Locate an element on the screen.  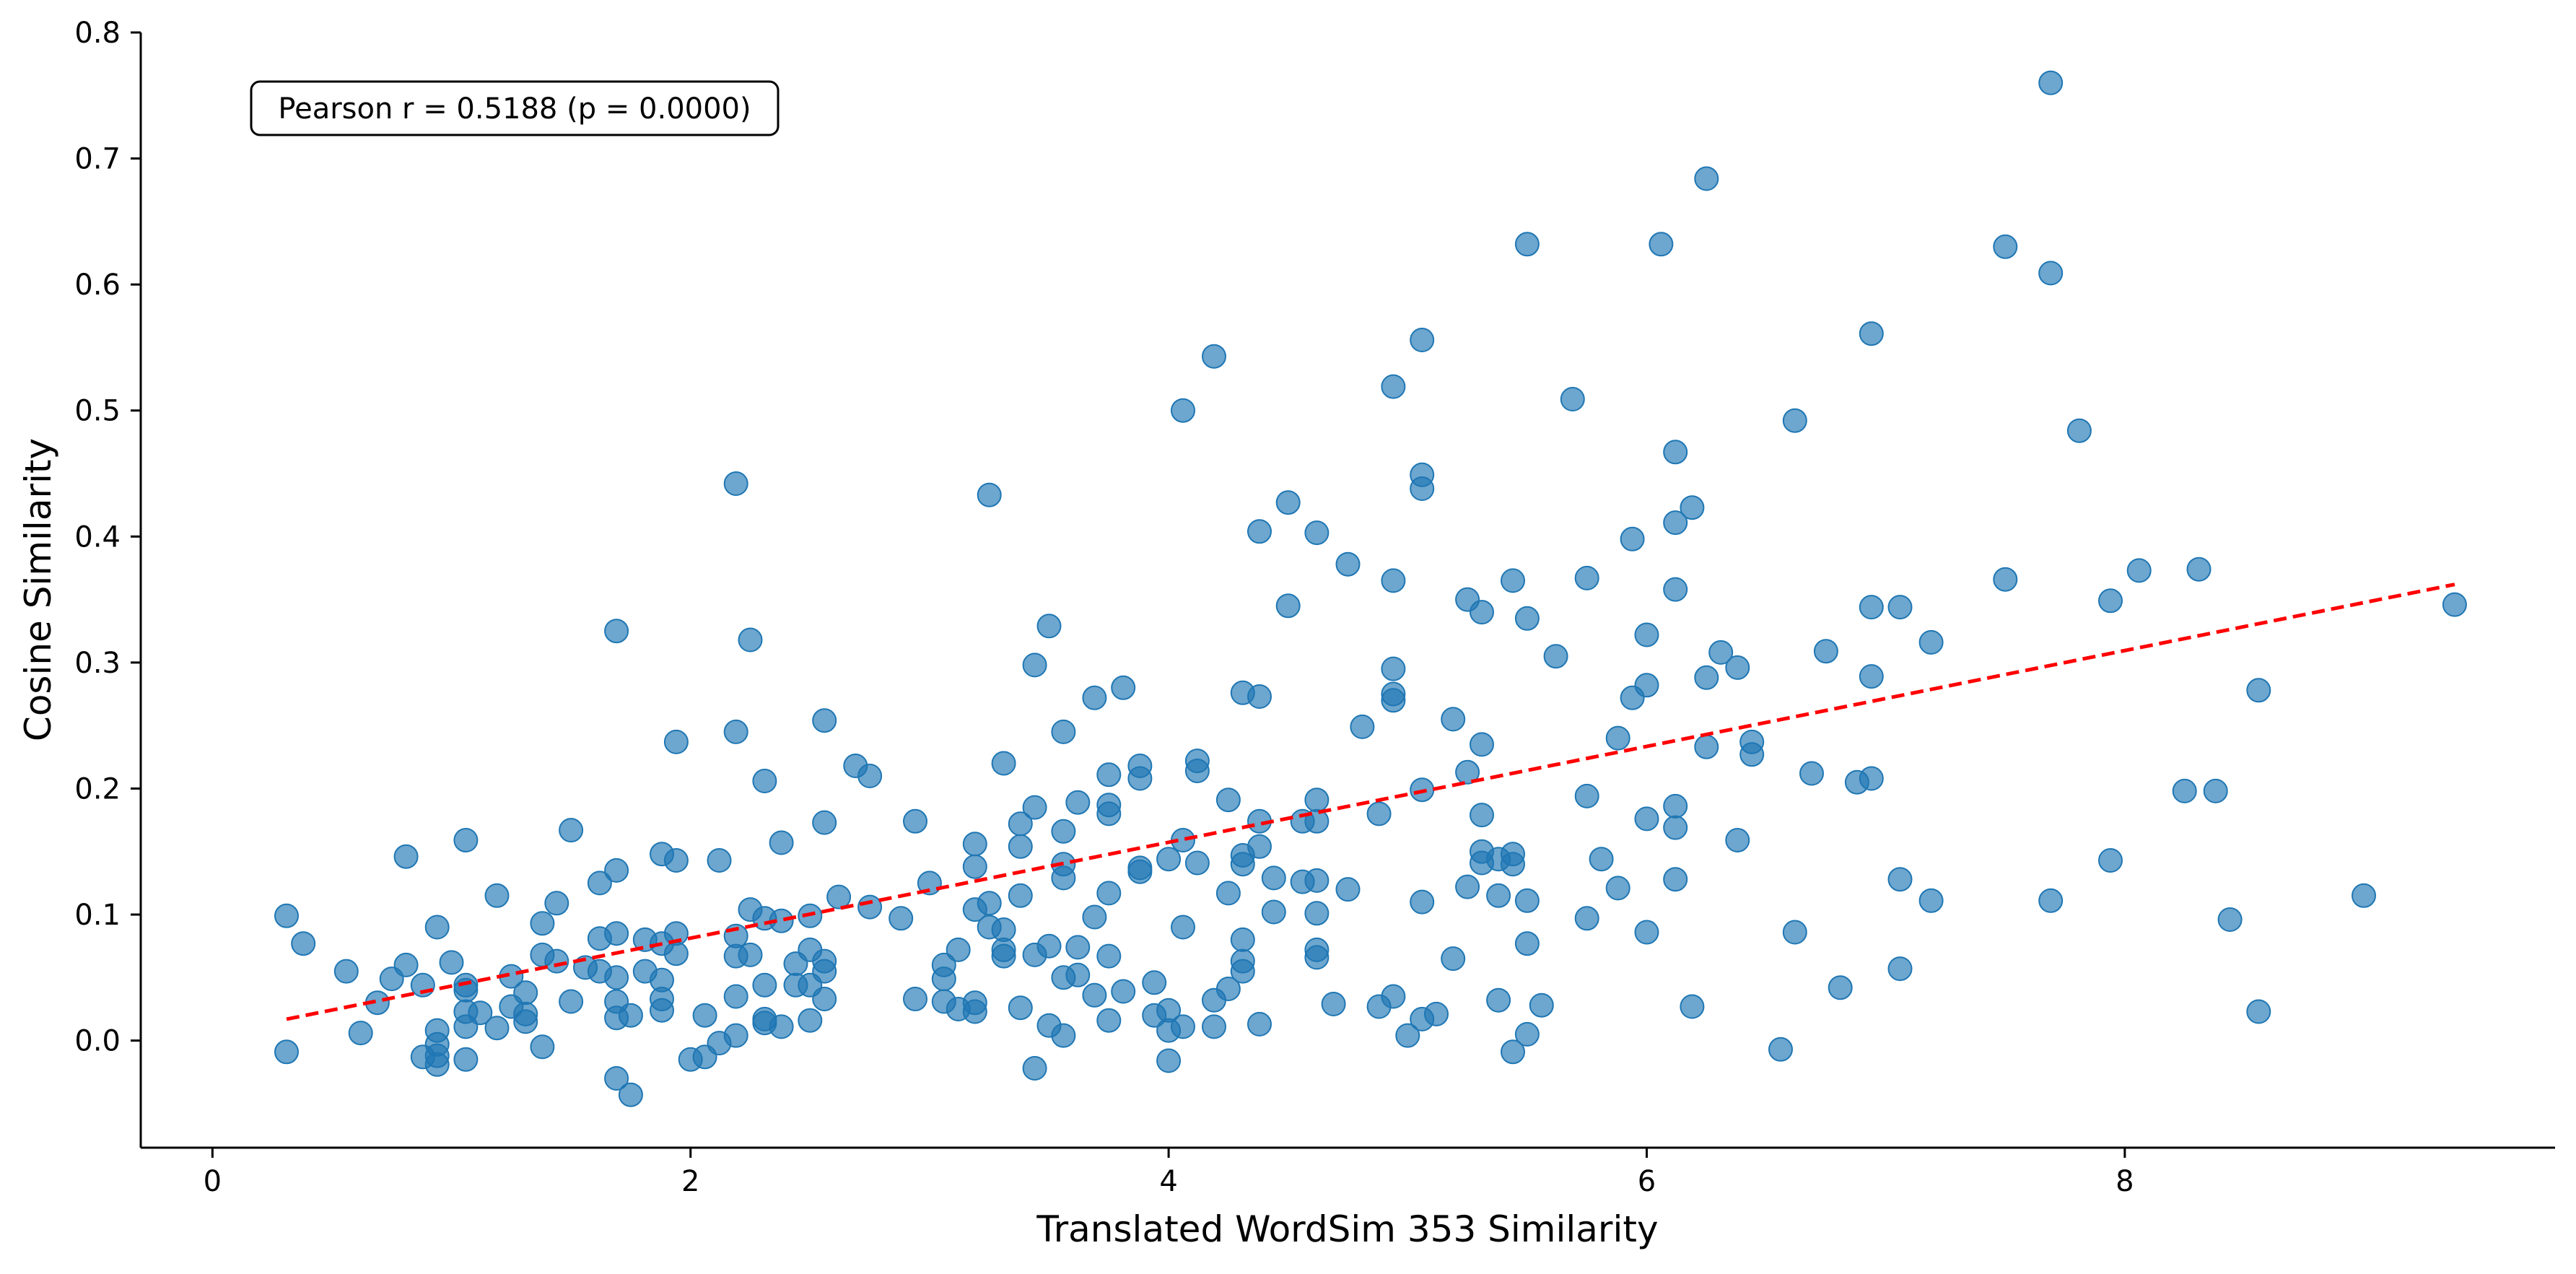
x-ticks: 0 2 4 6 8 is located at coordinates (1169, 1173).